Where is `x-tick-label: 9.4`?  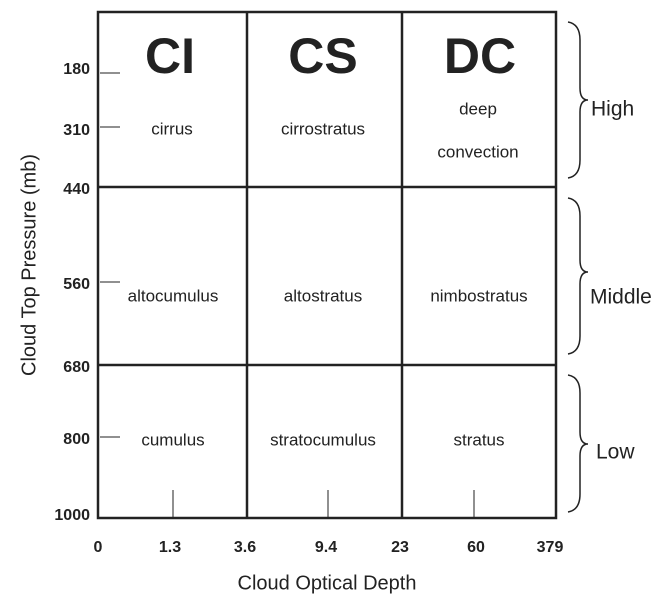
x-tick-label: 9.4 is located at coordinates (326, 547).